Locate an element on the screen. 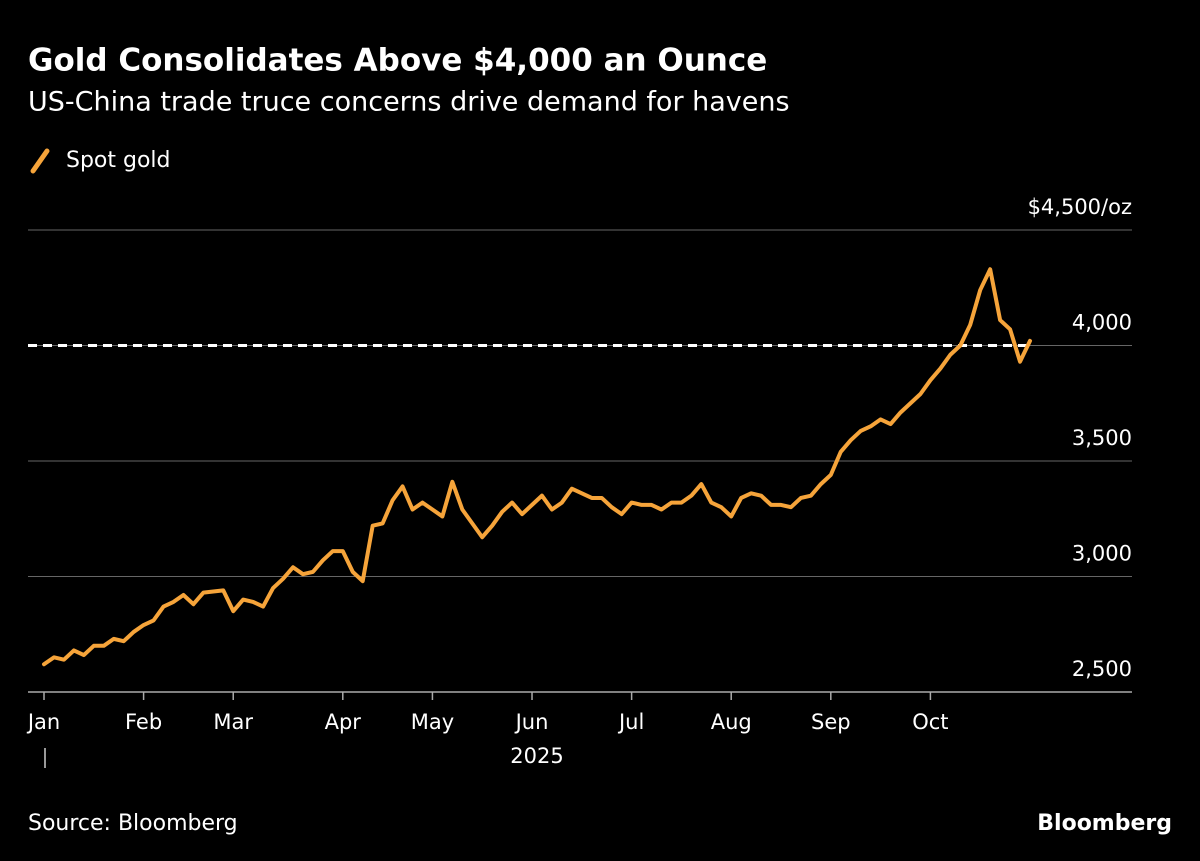 This screenshot has height=861, width=1200. y-tick-label: 3,500 is located at coordinates (1102, 438).